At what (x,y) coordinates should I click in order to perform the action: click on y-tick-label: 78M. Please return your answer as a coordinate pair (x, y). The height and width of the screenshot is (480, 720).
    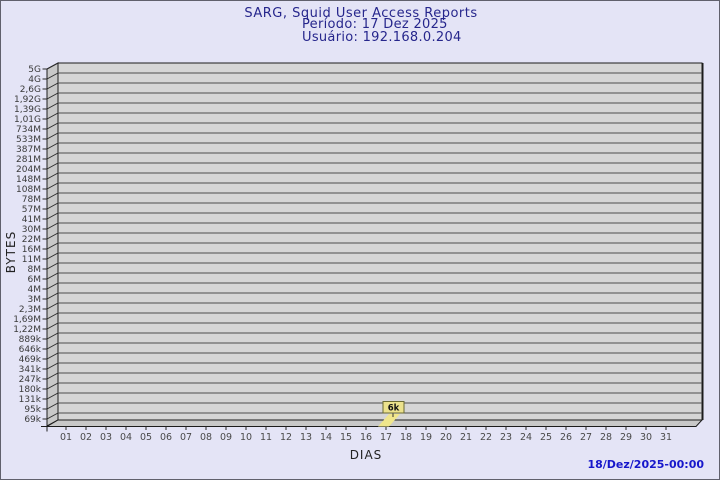
    Looking at the image, I should click on (31, 200).